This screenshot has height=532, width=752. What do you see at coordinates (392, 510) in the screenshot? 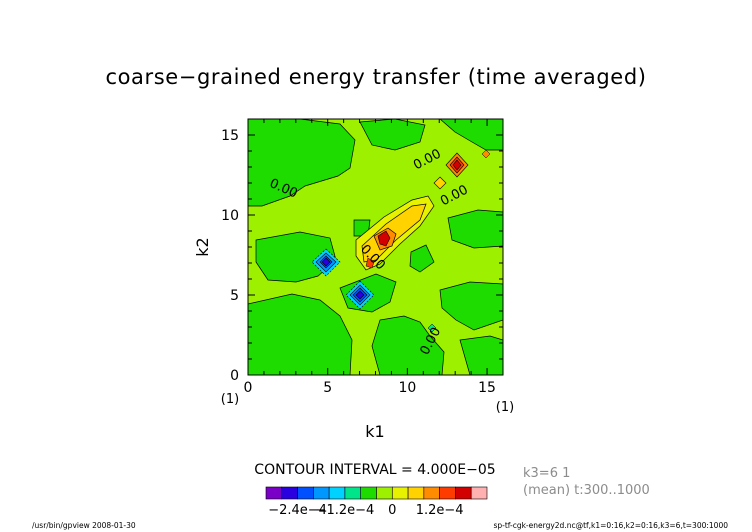
I see `colorbar-tick-label: 0` at bounding box center [392, 510].